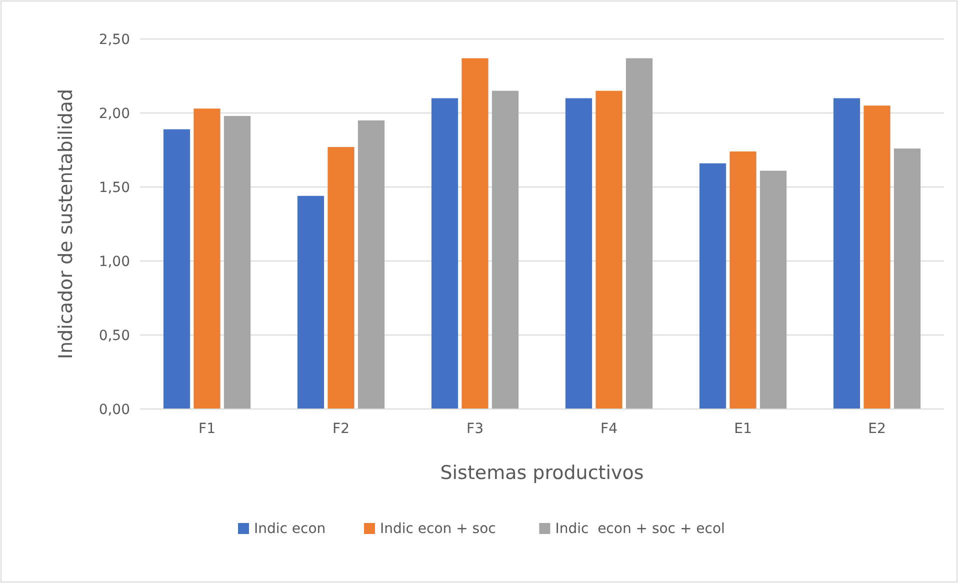 This screenshot has width=958, height=583. I want to click on legend-label: Indic econ + soc + ecol, so click(640, 528).